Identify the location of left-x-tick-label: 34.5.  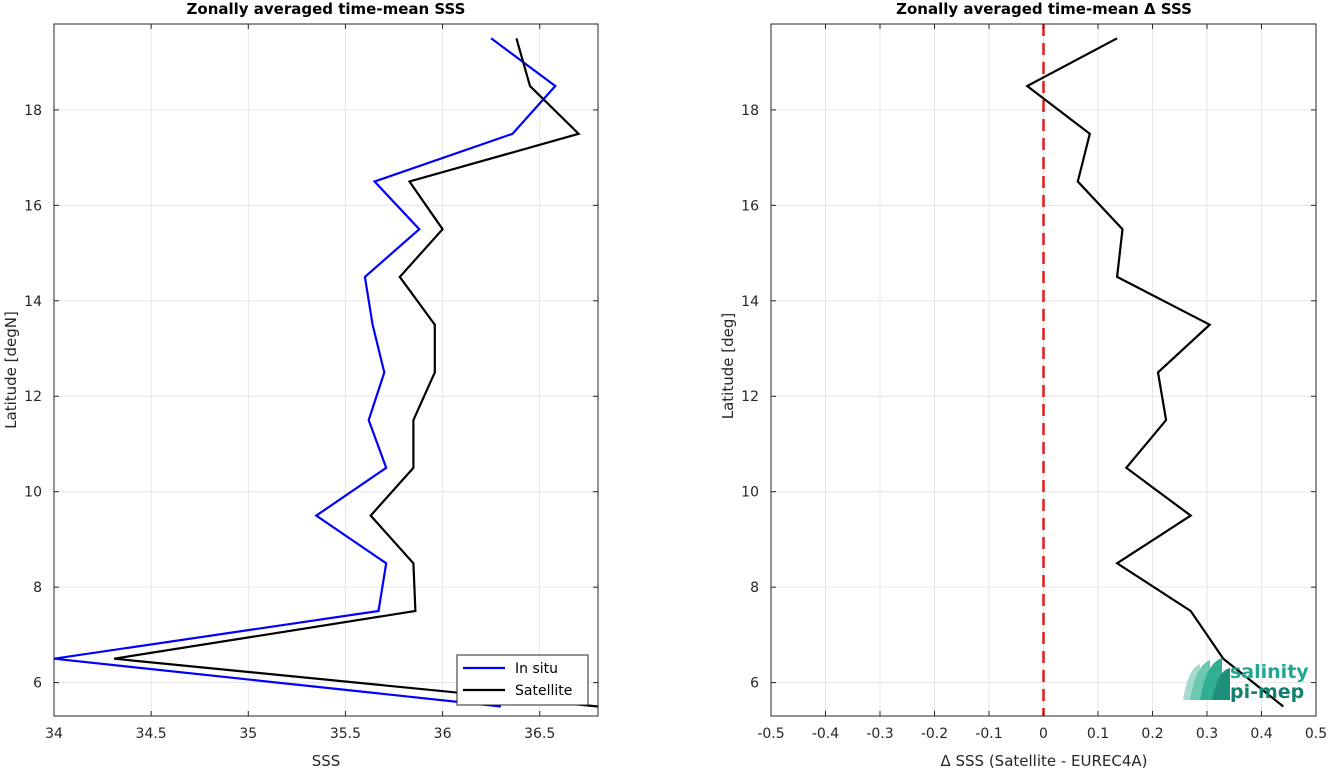
(151, 734).